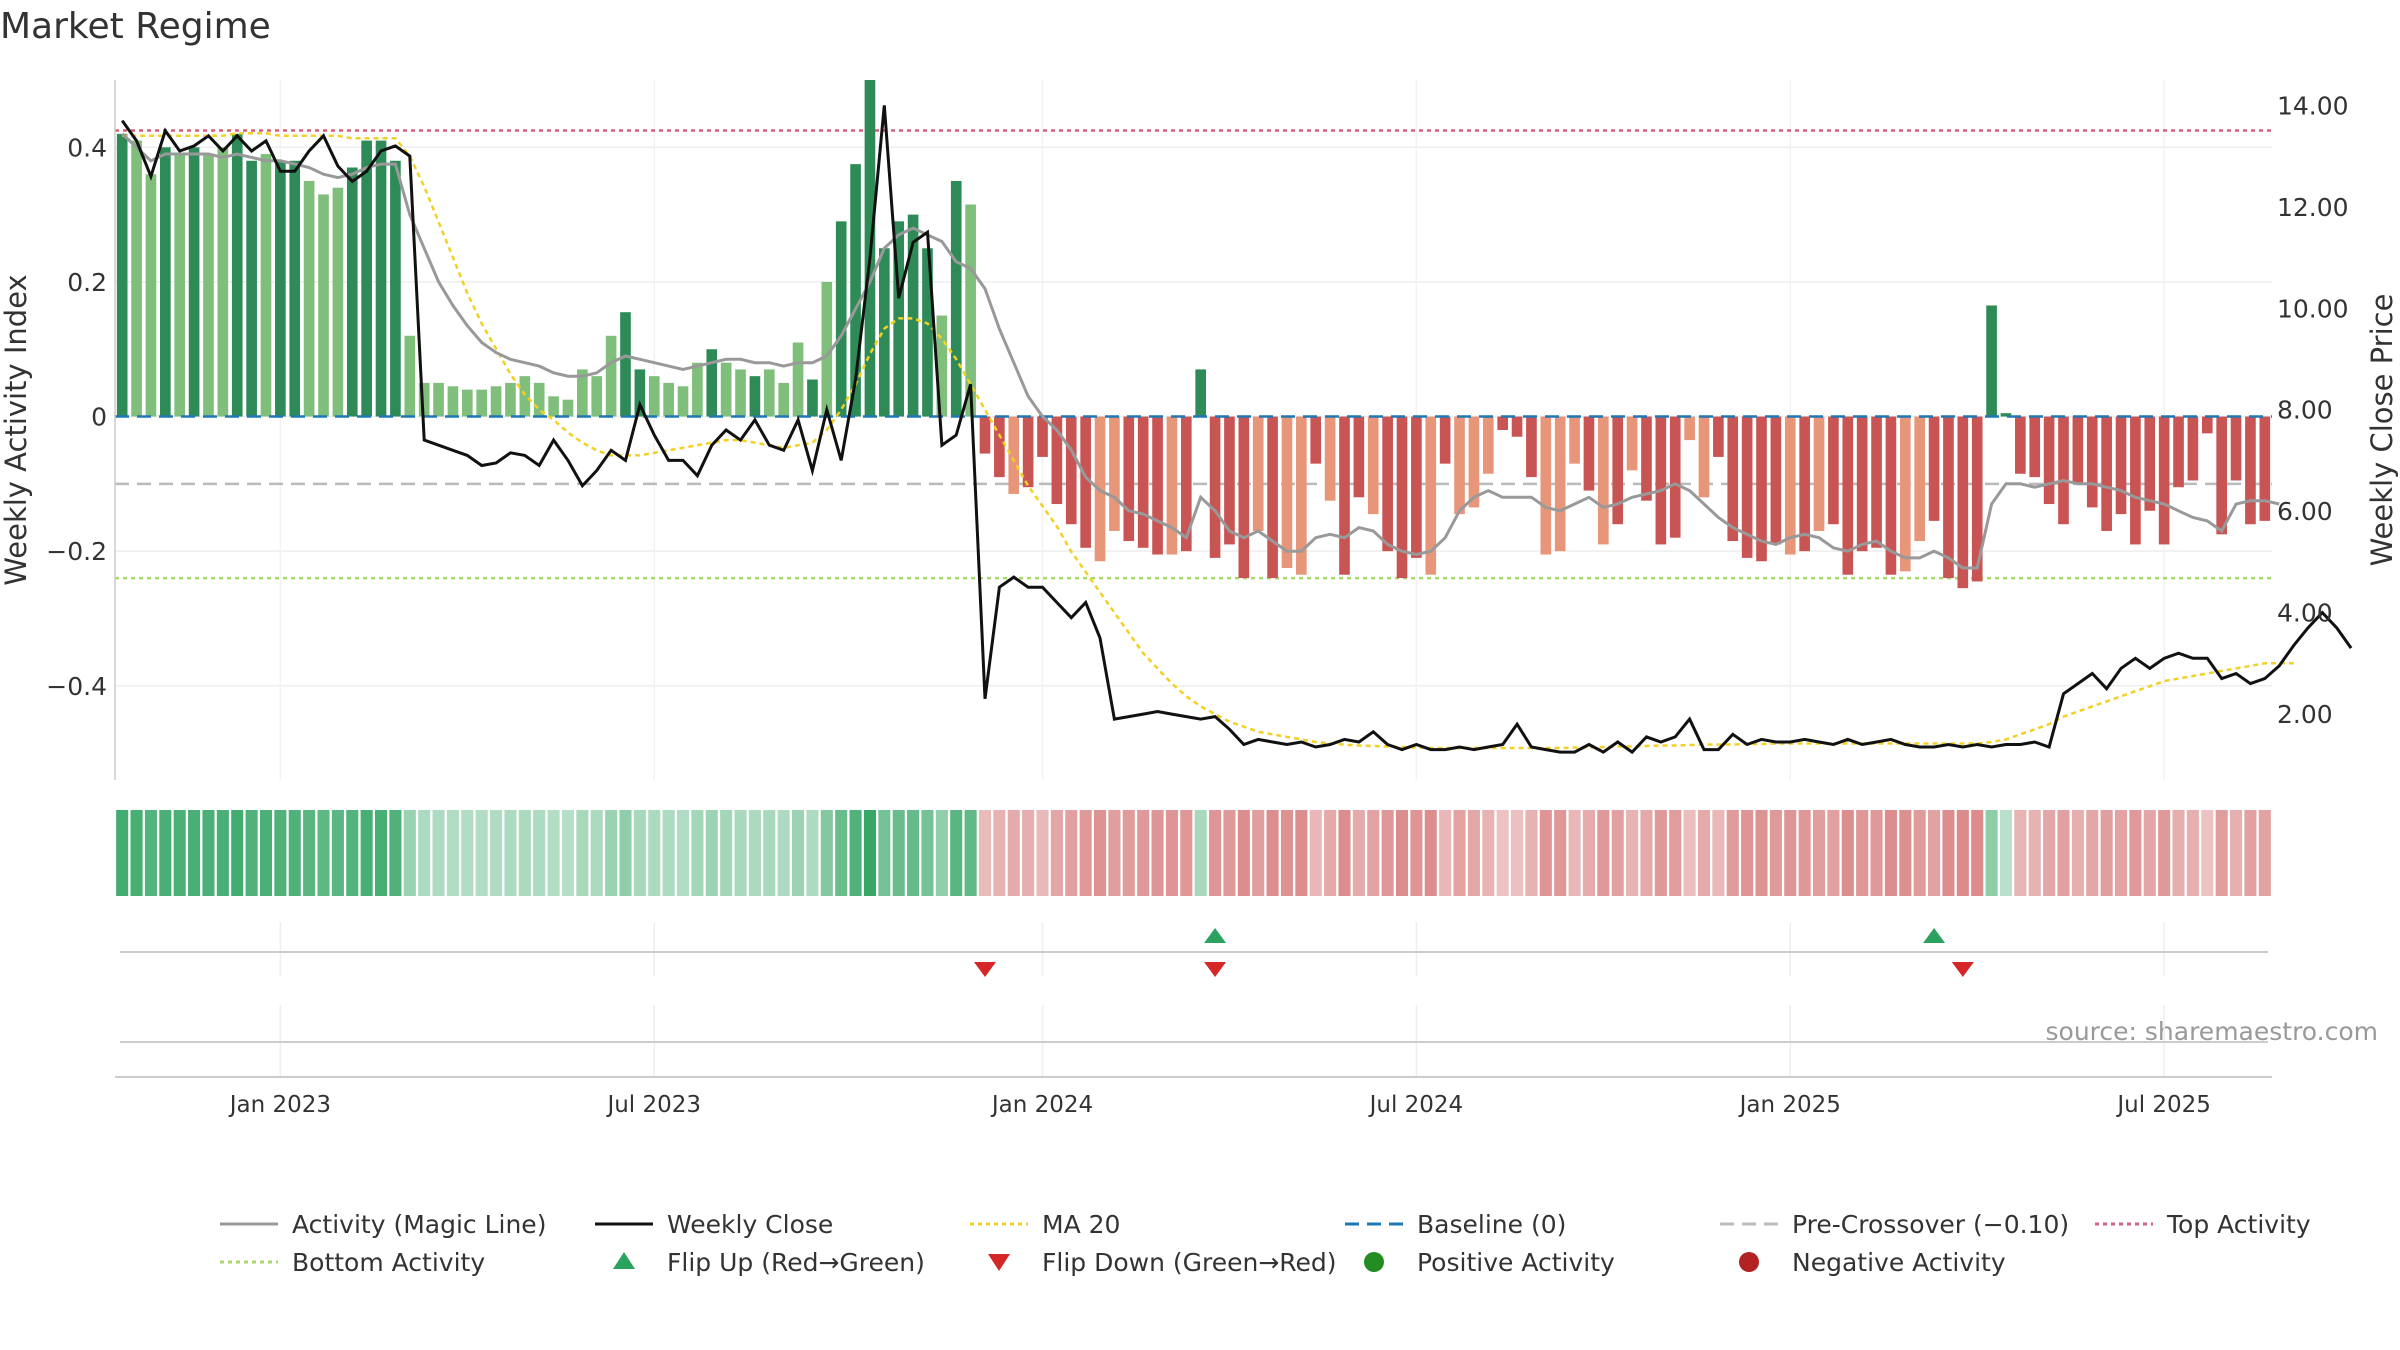 The height and width of the screenshot is (1350, 2400). Describe the element at coordinates (1516, 1262) in the screenshot. I see `legend-label-pos: Positive Activity` at that location.